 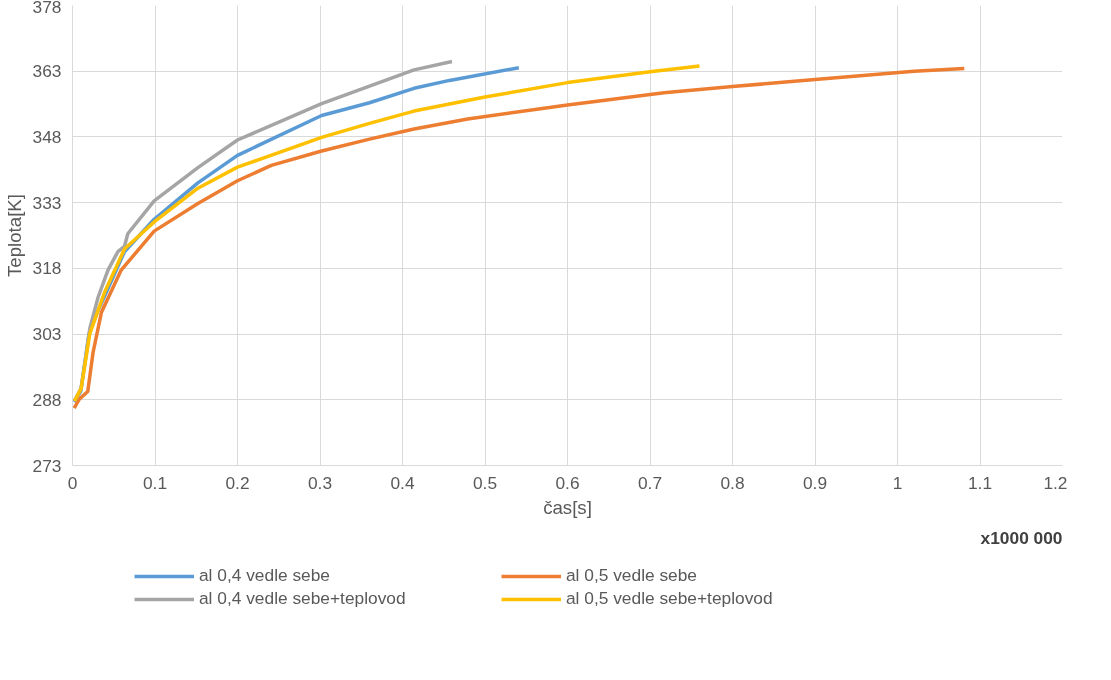 What do you see at coordinates (732, 482) in the screenshot?
I see `x-tick-label: 0.8` at bounding box center [732, 482].